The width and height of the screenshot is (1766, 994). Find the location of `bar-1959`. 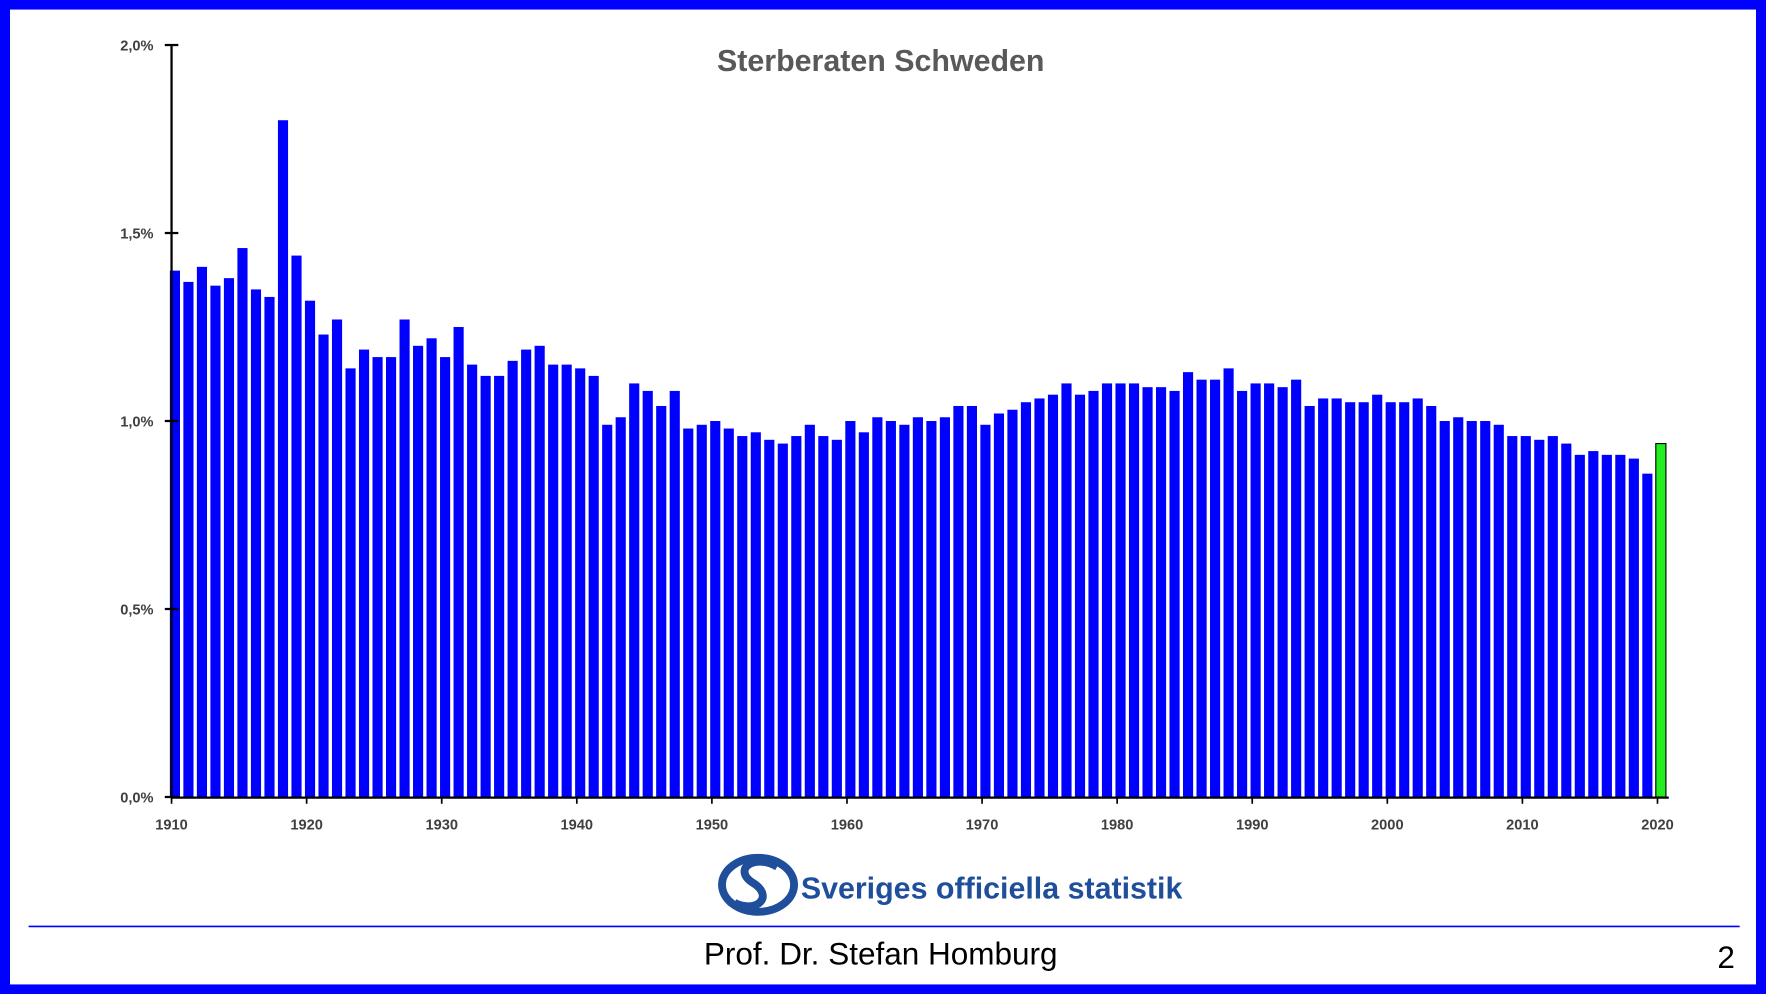

bar-1959 is located at coordinates (836, 618).